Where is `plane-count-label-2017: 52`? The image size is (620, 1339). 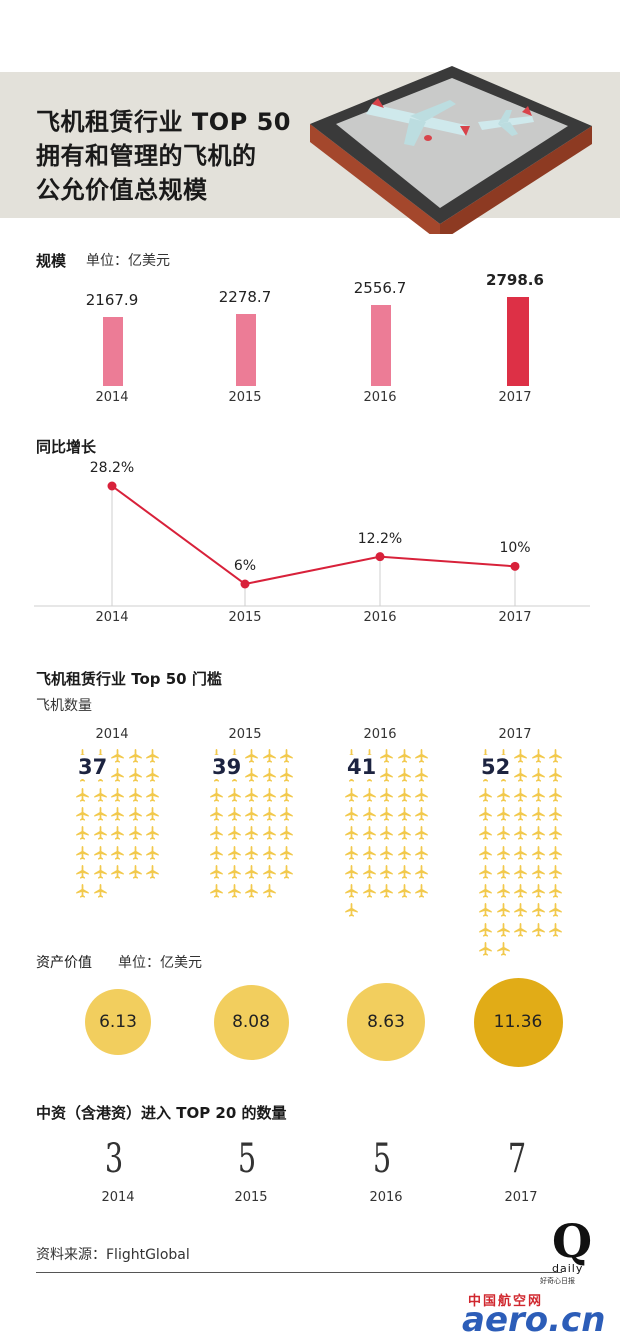 plane-count-label-2017: 52 is located at coordinates (496, 767).